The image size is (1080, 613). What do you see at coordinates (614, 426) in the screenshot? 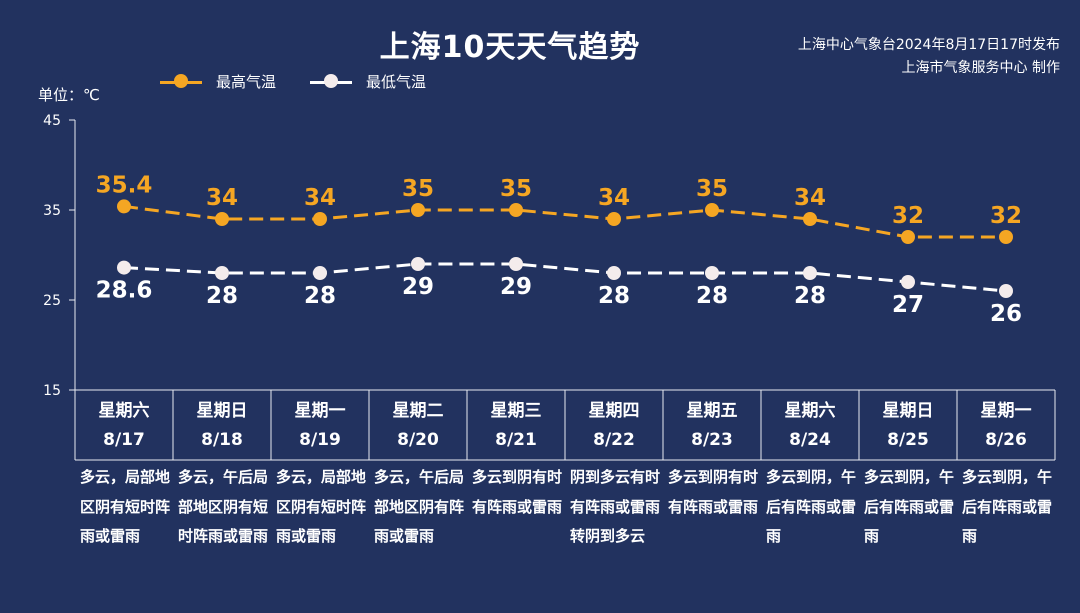
I see `day-column: 星期四 8/22` at bounding box center [614, 426].